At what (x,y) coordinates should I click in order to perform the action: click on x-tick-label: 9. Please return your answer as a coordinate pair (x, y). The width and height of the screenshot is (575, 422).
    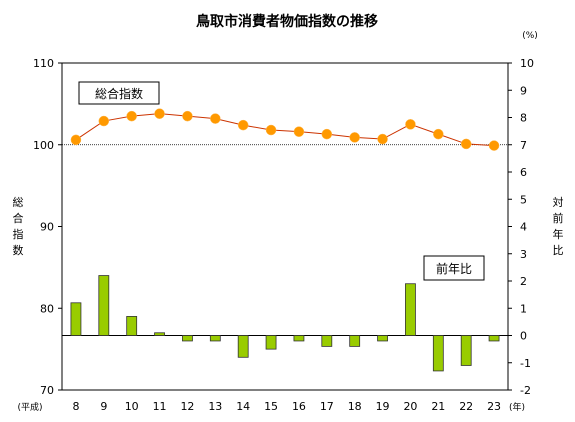
    Looking at the image, I should click on (103, 406).